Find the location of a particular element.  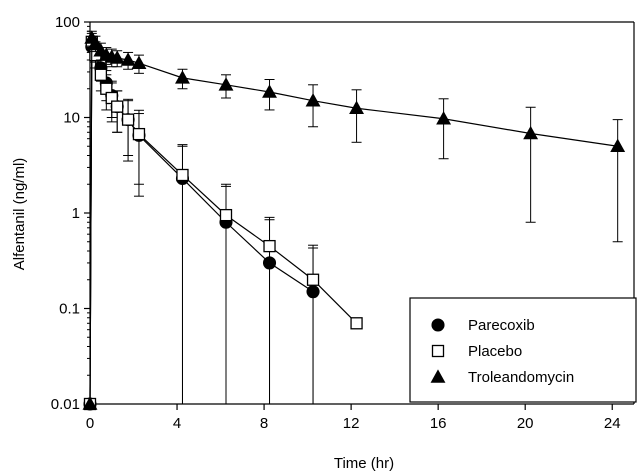

y-ticks: 0.01 0.1 1 10 100 is located at coordinates (70, 213).